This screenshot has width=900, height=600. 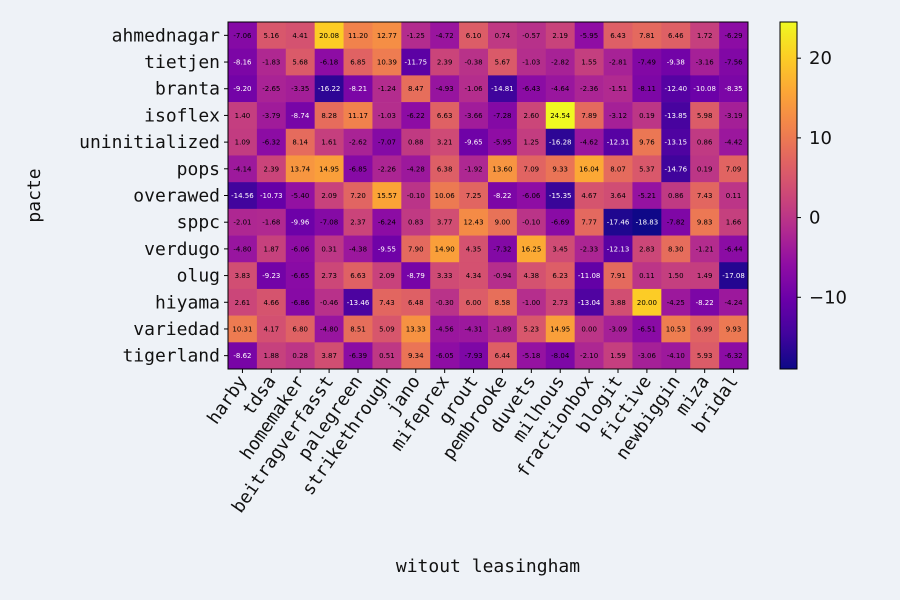 What do you see at coordinates (445, 116) in the screenshot?
I see `cell-value-label: 6.63` at bounding box center [445, 116].